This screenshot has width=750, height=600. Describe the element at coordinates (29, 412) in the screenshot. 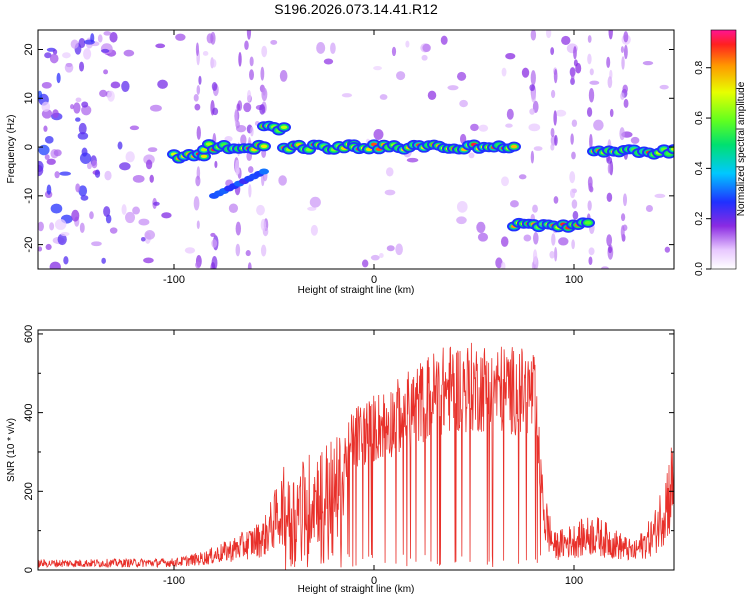

I see `y-tick-label: 400` at that location.